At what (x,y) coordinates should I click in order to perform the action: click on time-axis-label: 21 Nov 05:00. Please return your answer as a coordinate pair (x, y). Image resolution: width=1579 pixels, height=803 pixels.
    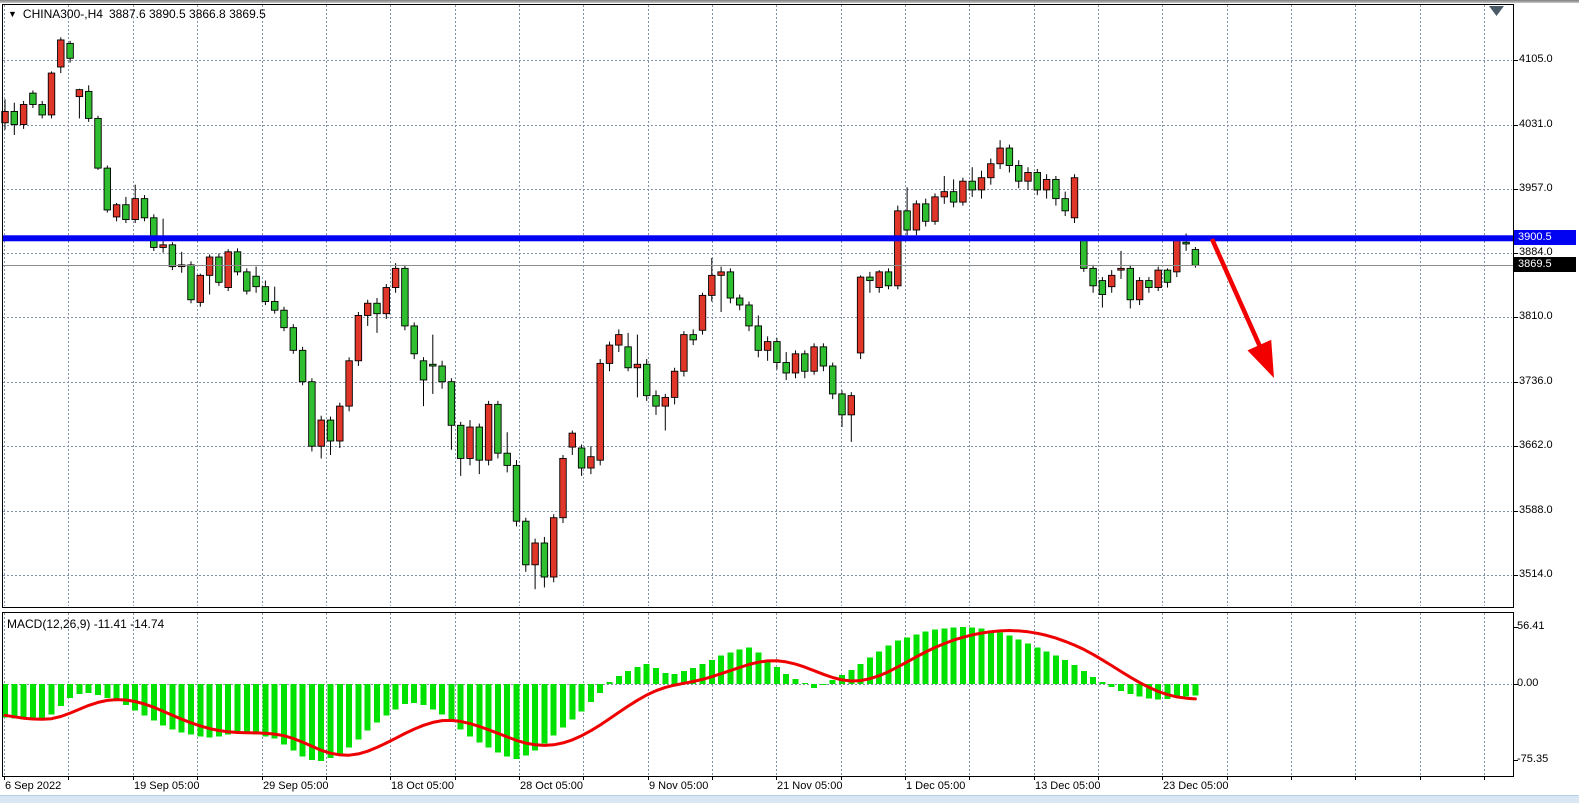
    Looking at the image, I should click on (810, 786).